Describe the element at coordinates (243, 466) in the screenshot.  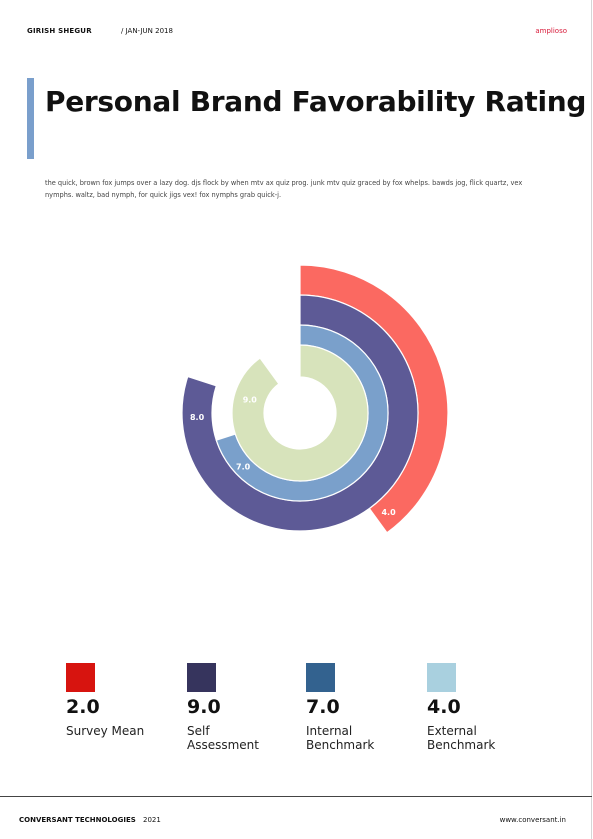
I see `radial-bar-label-2: 7.0` at that location.